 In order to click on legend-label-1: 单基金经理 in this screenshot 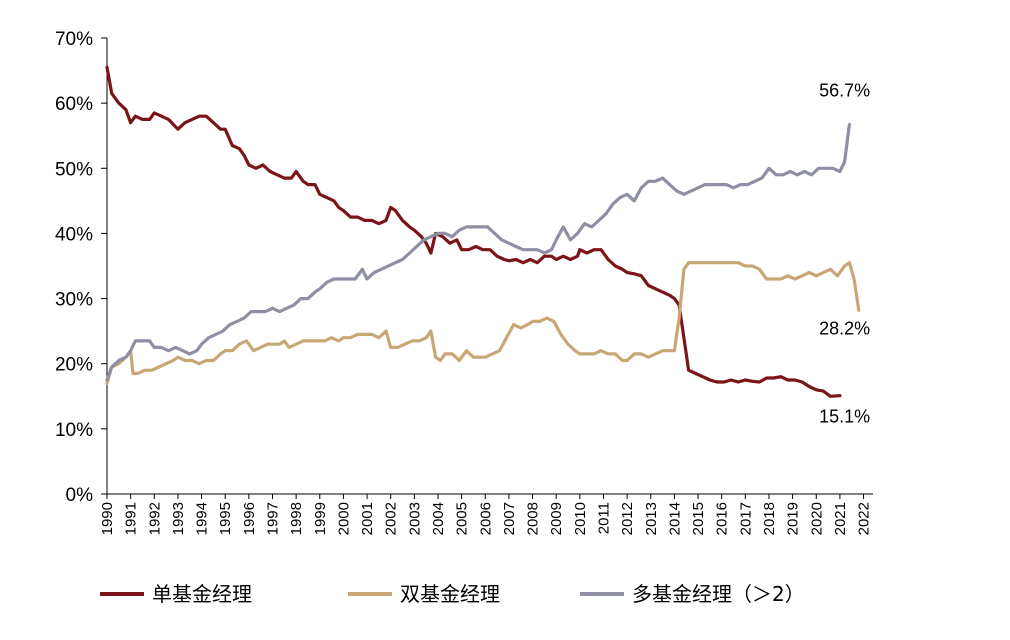, I will do `click(202, 594)`.